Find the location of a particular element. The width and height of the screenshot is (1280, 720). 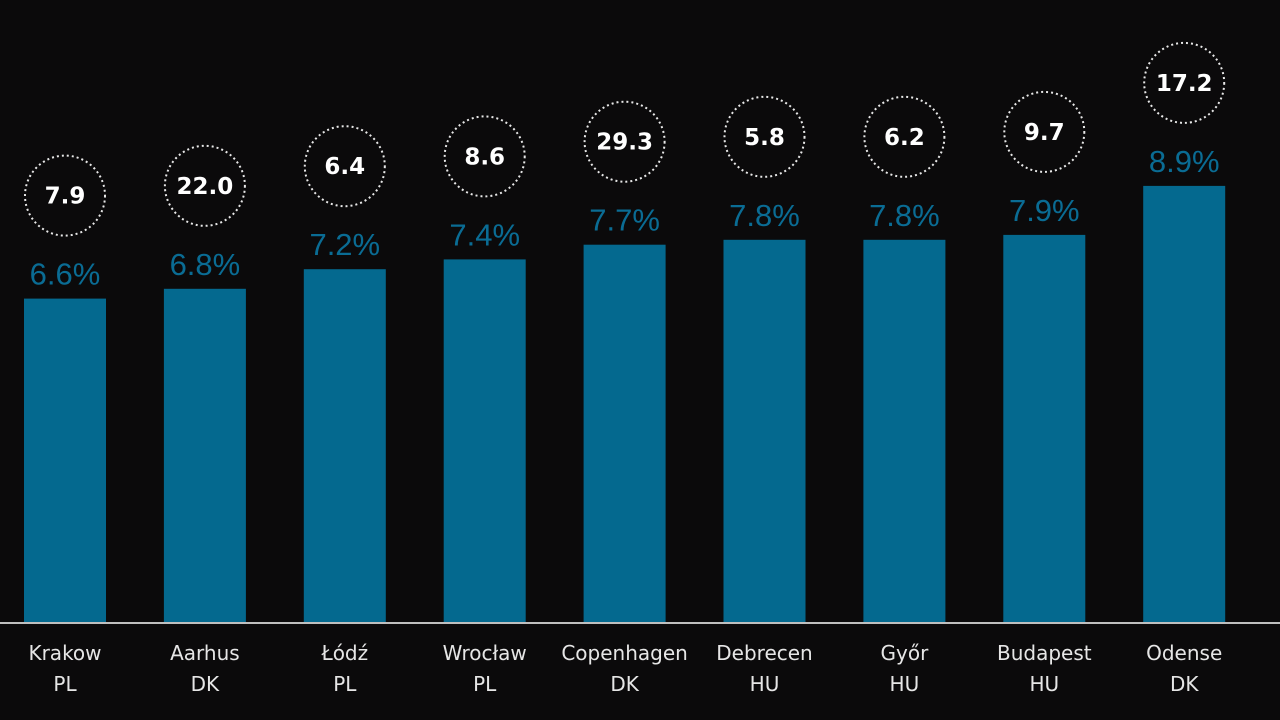

data-label: 7.4% is located at coordinates (484, 234).